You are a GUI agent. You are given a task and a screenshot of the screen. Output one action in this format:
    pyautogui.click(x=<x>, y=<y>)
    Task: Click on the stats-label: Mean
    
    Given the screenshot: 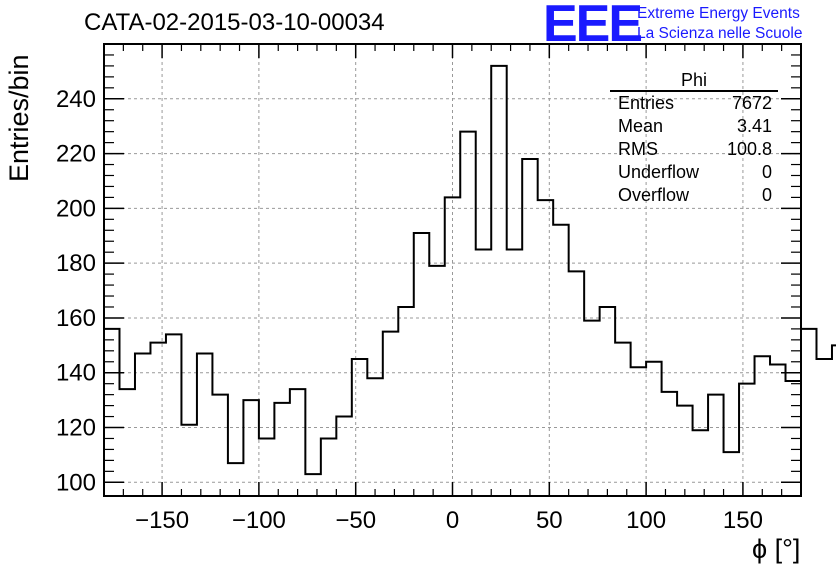 What is the action you would take?
    pyautogui.click(x=641, y=126)
    